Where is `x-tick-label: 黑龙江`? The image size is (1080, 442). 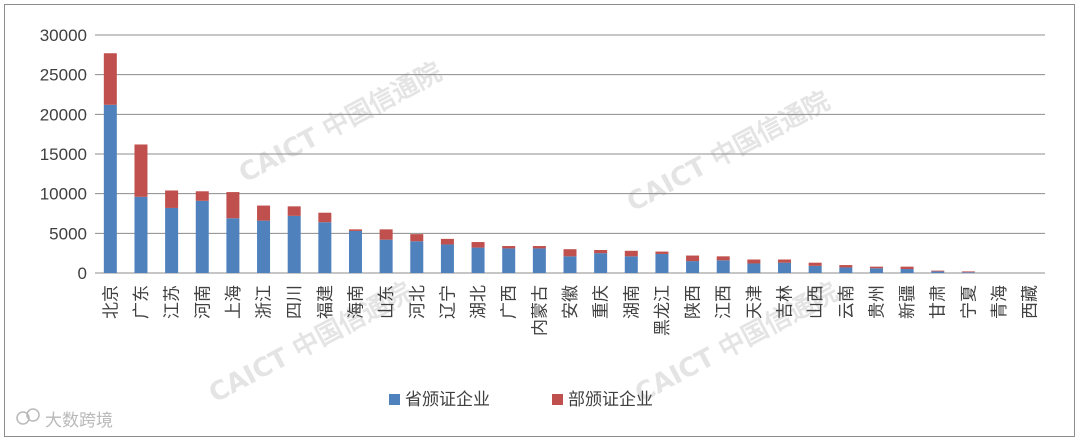 x-tick-label: 黑龙江 is located at coordinates (663, 310).